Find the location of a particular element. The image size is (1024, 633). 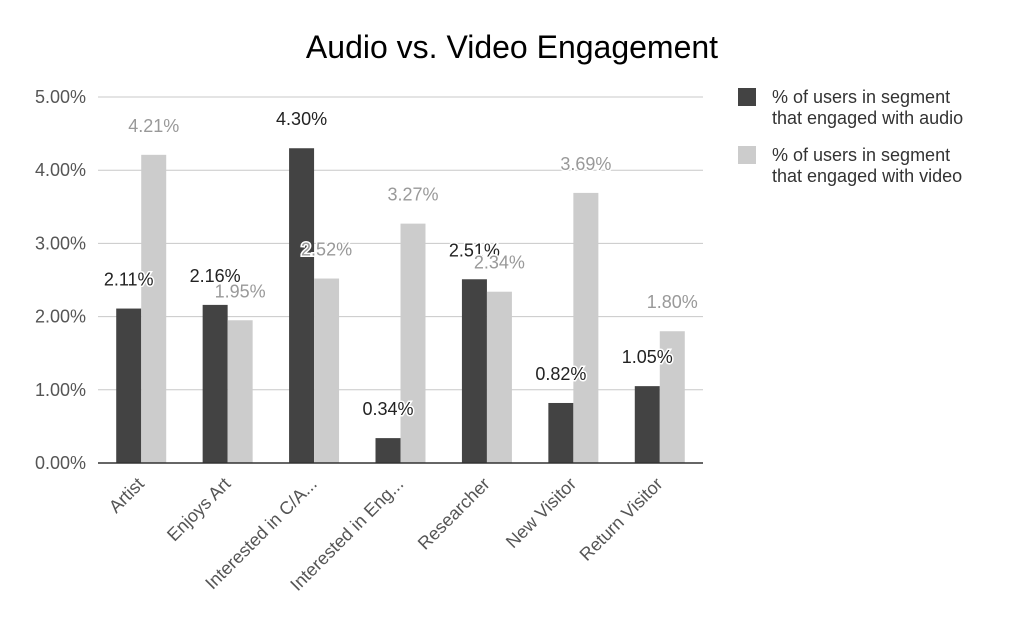

video-data-label: 2.34% is located at coordinates (499, 263).